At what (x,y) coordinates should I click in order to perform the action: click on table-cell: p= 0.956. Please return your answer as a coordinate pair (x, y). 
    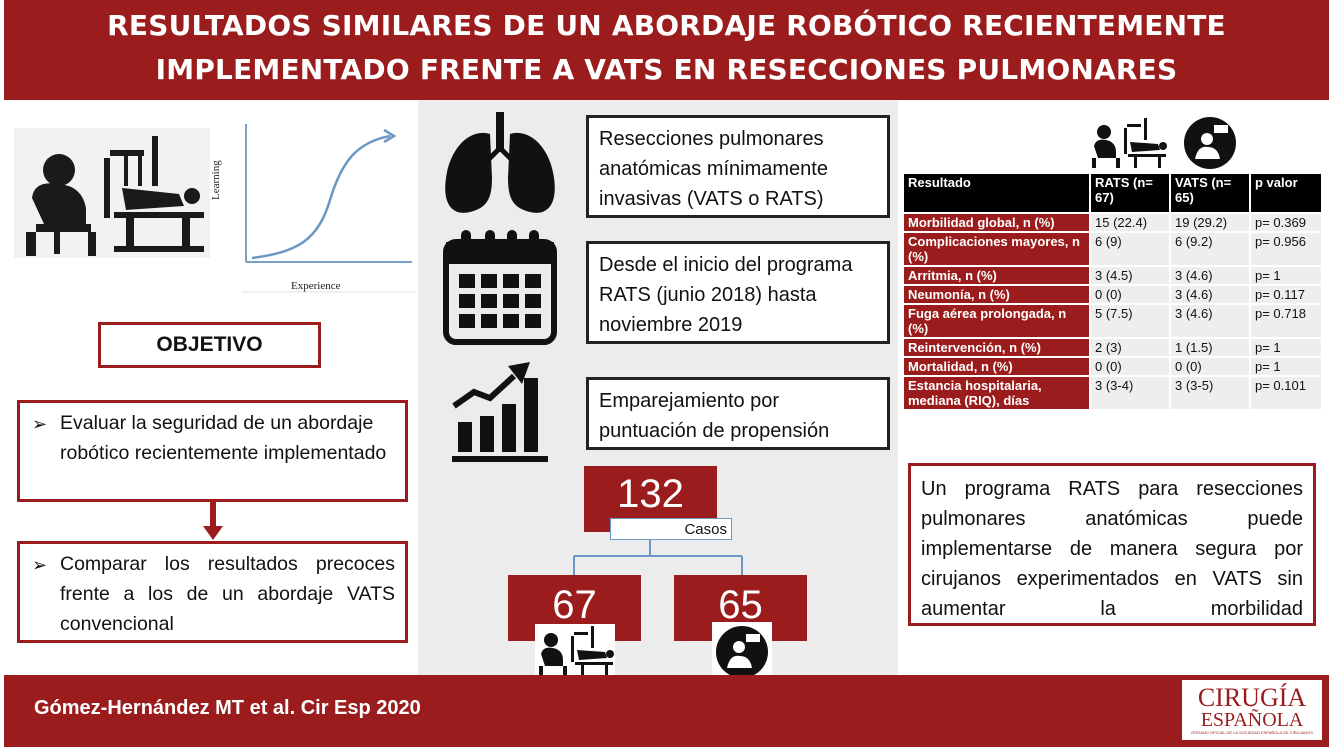
    Looking at the image, I should click on (1286, 249).